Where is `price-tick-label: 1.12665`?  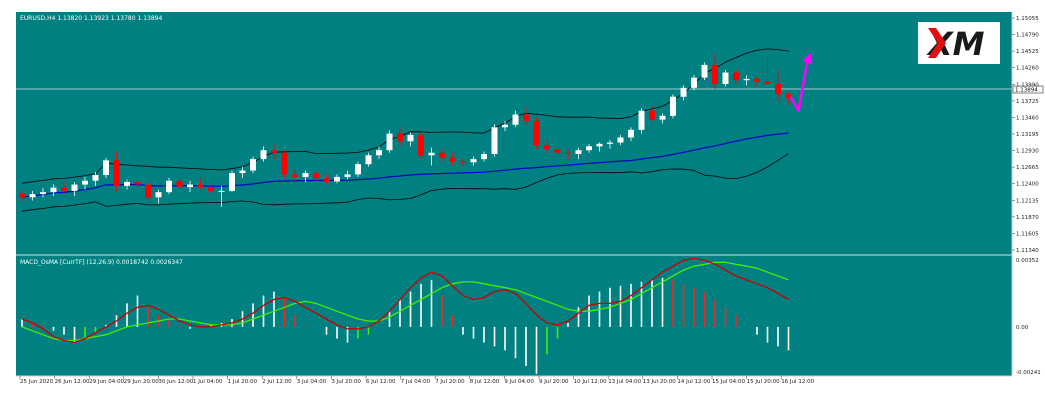 price-tick-label: 1.12665 is located at coordinates (1027, 168).